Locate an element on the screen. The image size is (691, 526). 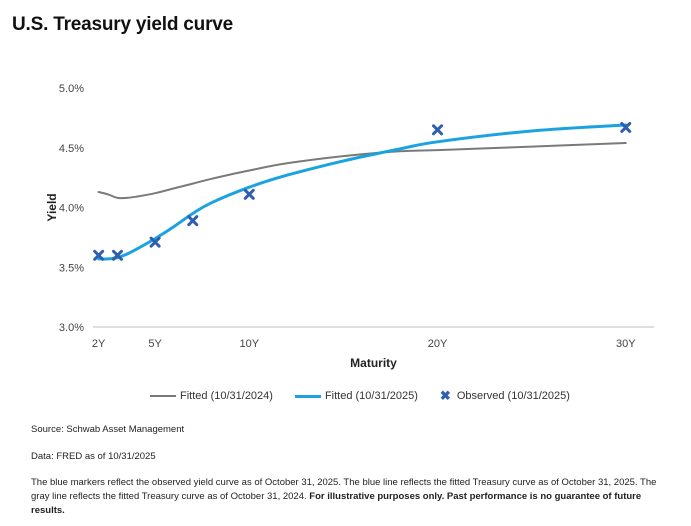
y-tick-label: 4.0% is located at coordinates (71, 209).